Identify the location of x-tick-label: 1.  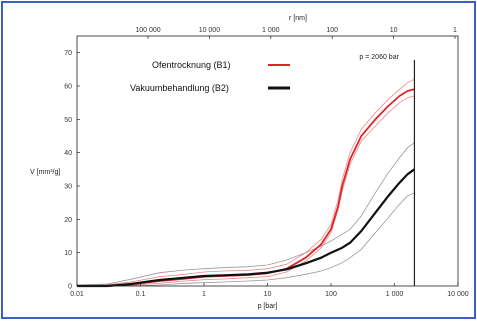
(204, 294).